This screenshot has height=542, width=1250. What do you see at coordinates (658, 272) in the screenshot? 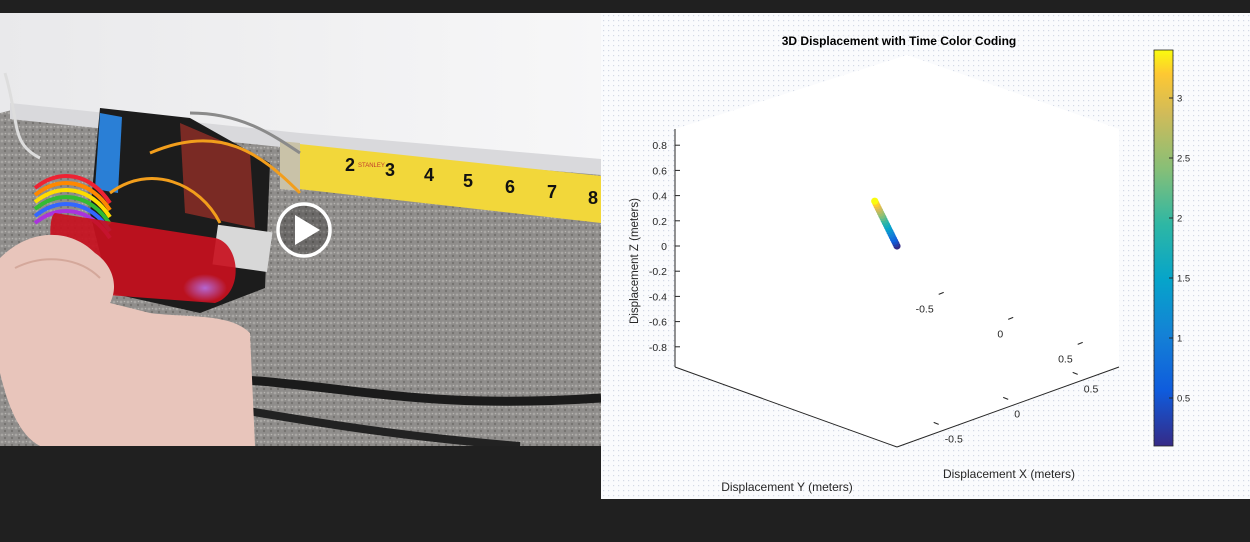
I see `z-tick-label: -0.2` at bounding box center [658, 272].